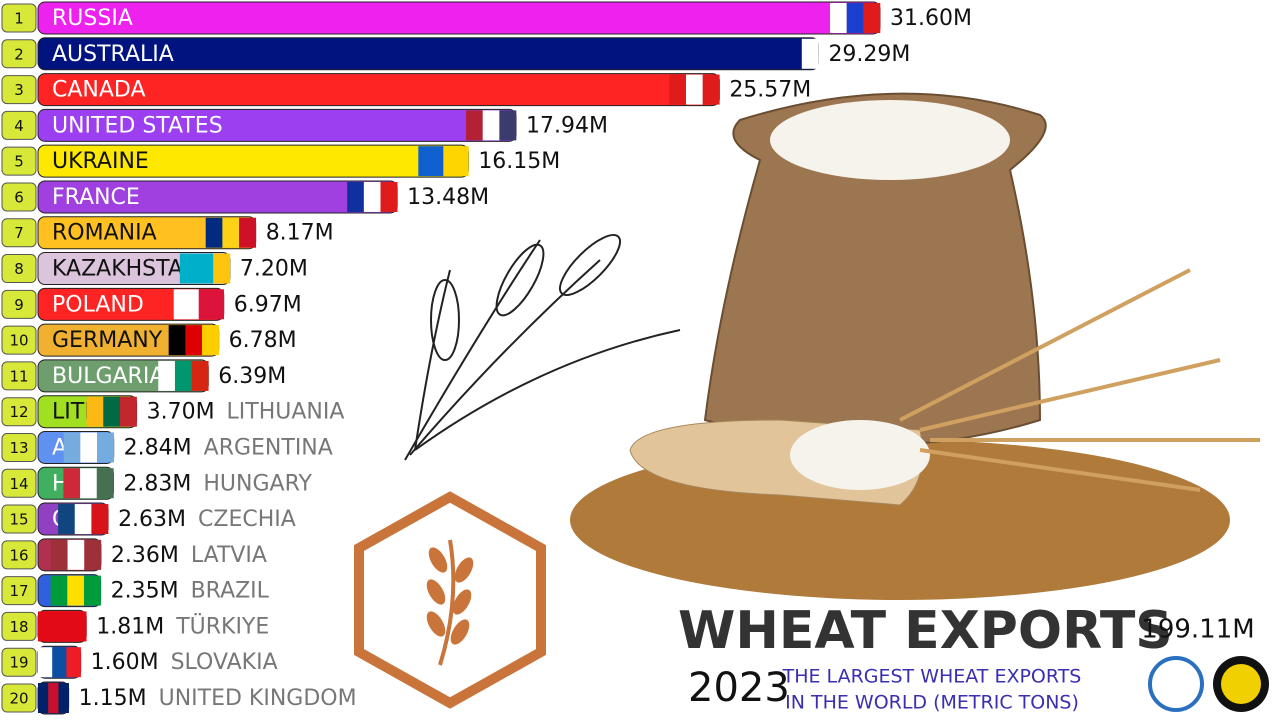  What do you see at coordinates (99, 90) in the screenshot?
I see `bar-label: CANADA` at bounding box center [99, 90].